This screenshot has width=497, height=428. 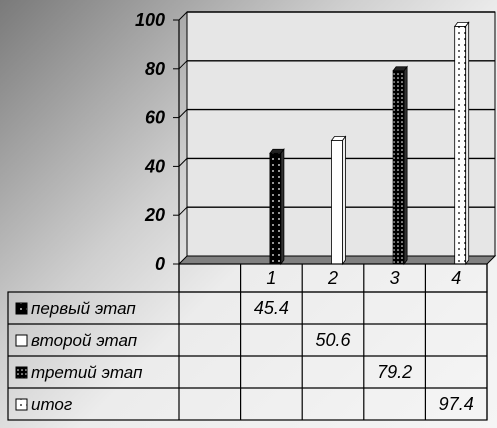 I want to click on data-value-label: 79.2, so click(x=394, y=372).